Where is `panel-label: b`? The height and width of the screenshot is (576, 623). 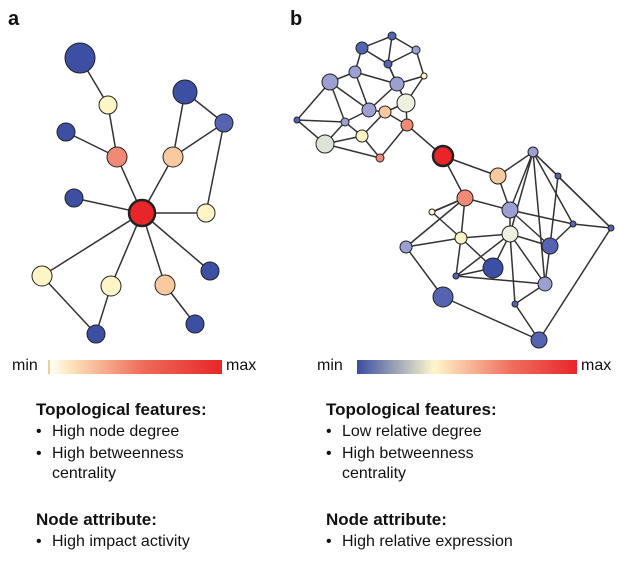 panel-label: b is located at coordinates (296, 19).